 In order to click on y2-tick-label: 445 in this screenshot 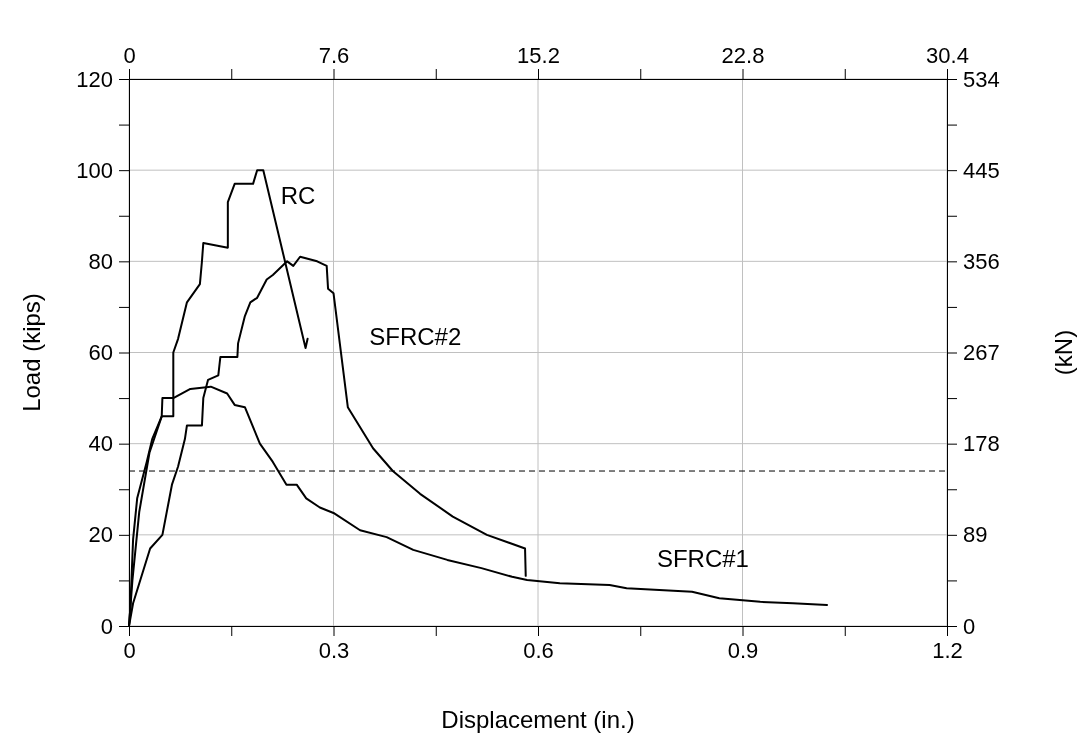, I will do `click(981, 170)`.